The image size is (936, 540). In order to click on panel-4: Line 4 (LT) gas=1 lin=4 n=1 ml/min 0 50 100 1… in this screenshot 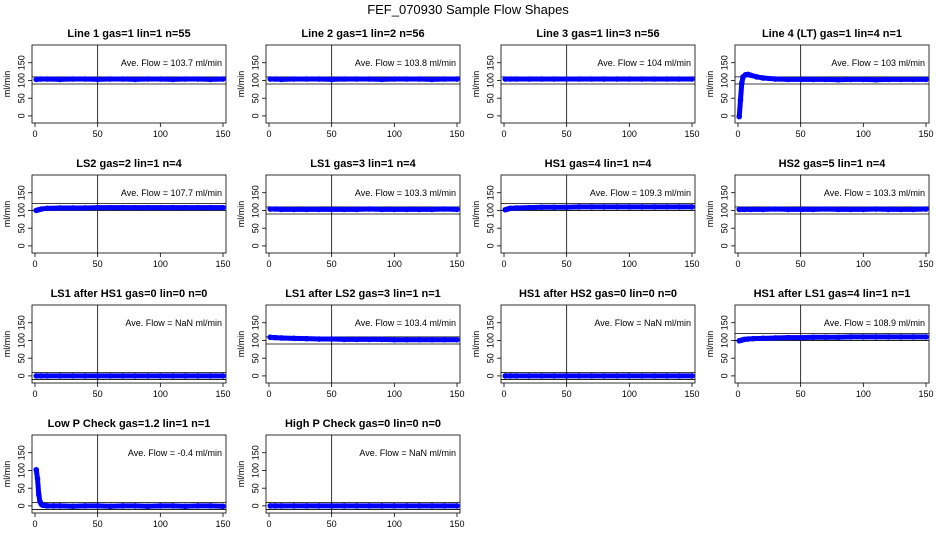, I will do `click(819, 83)`.